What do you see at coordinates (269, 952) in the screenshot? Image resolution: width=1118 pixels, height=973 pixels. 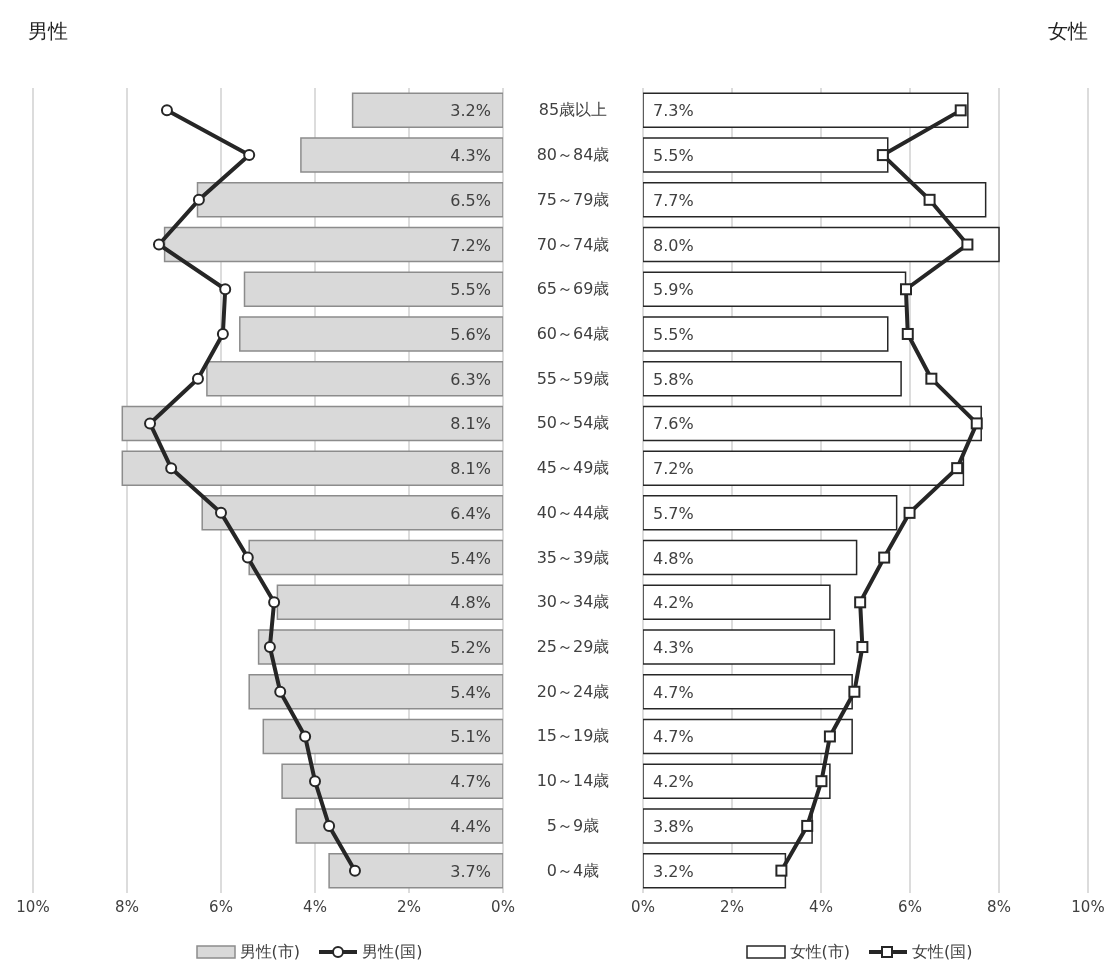 I see `legend-label: 男性(市)` at bounding box center [269, 952].